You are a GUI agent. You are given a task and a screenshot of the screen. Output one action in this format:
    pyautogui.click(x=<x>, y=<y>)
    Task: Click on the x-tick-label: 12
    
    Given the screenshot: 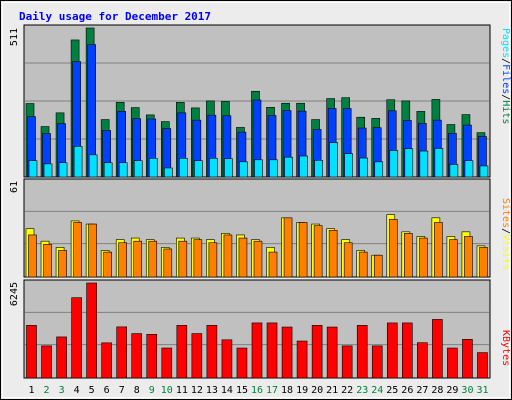 What is the action you would take?
    pyautogui.click(x=197, y=390)
    